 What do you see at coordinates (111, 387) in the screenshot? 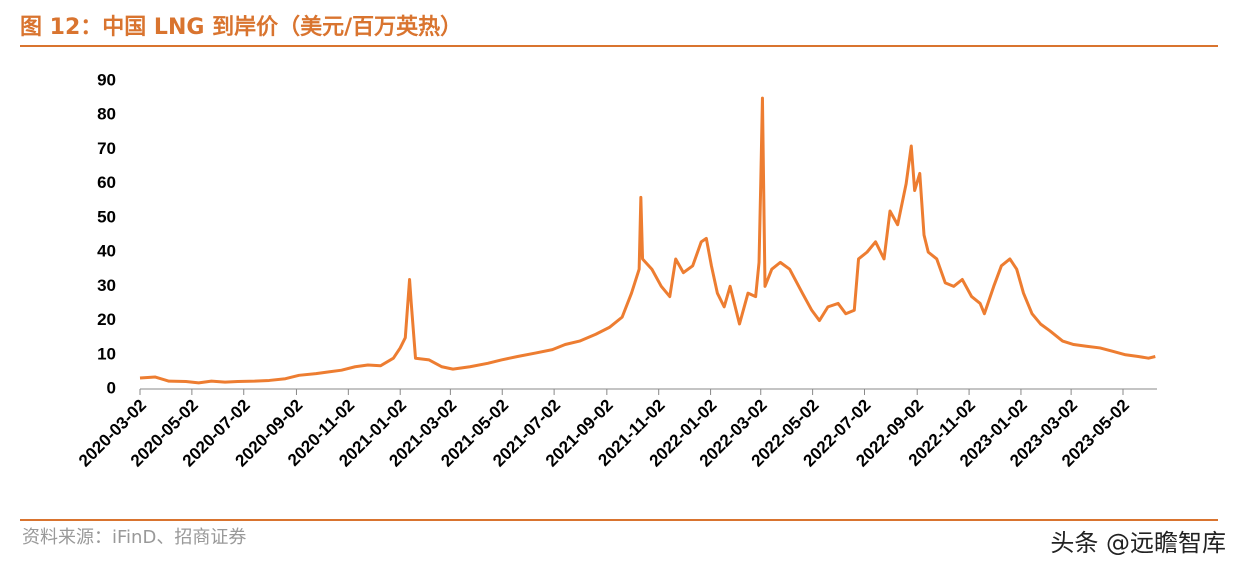
I see `y-tick-label: 0` at bounding box center [111, 387].